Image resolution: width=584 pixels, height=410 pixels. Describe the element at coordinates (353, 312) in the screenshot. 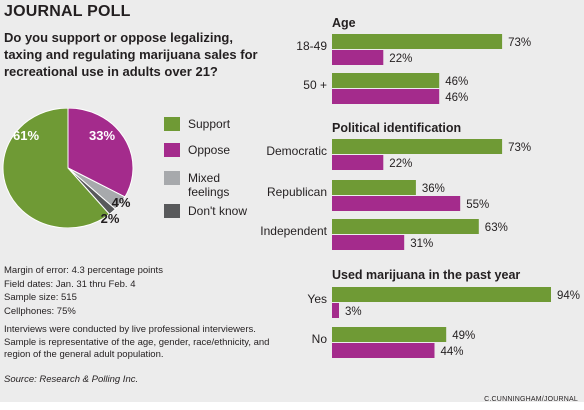

I see `bar-value-label: 3%` at that location.